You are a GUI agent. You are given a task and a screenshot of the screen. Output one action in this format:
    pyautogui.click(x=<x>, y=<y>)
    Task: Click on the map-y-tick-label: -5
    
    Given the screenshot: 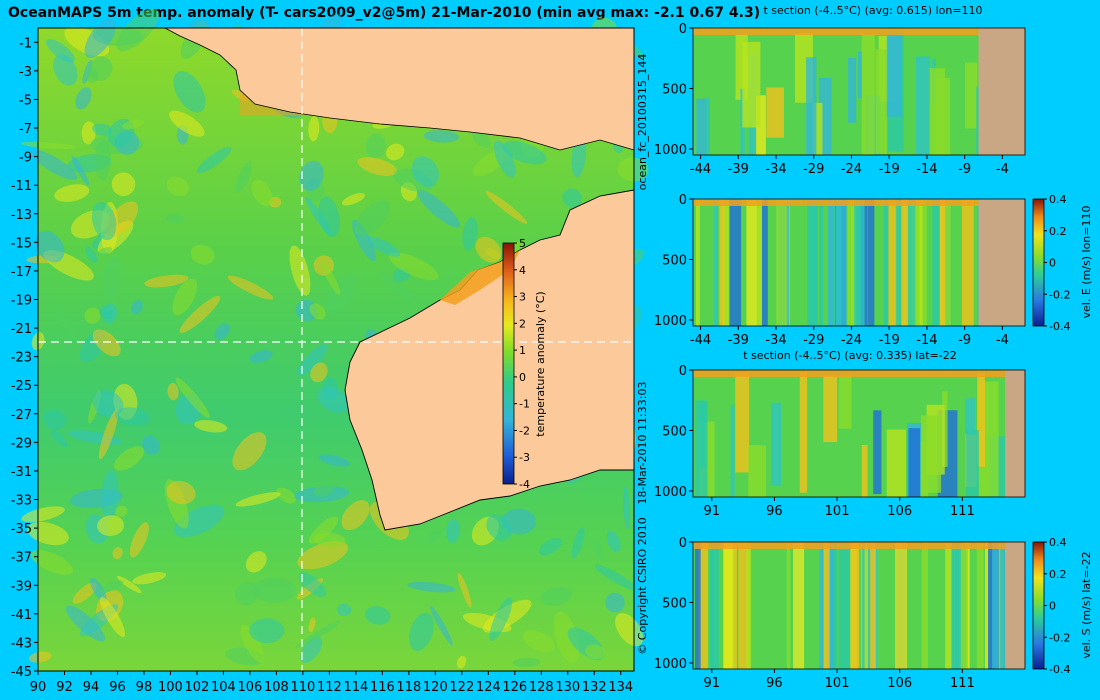 What is the action you would take?
    pyautogui.click(x=25, y=100)
    